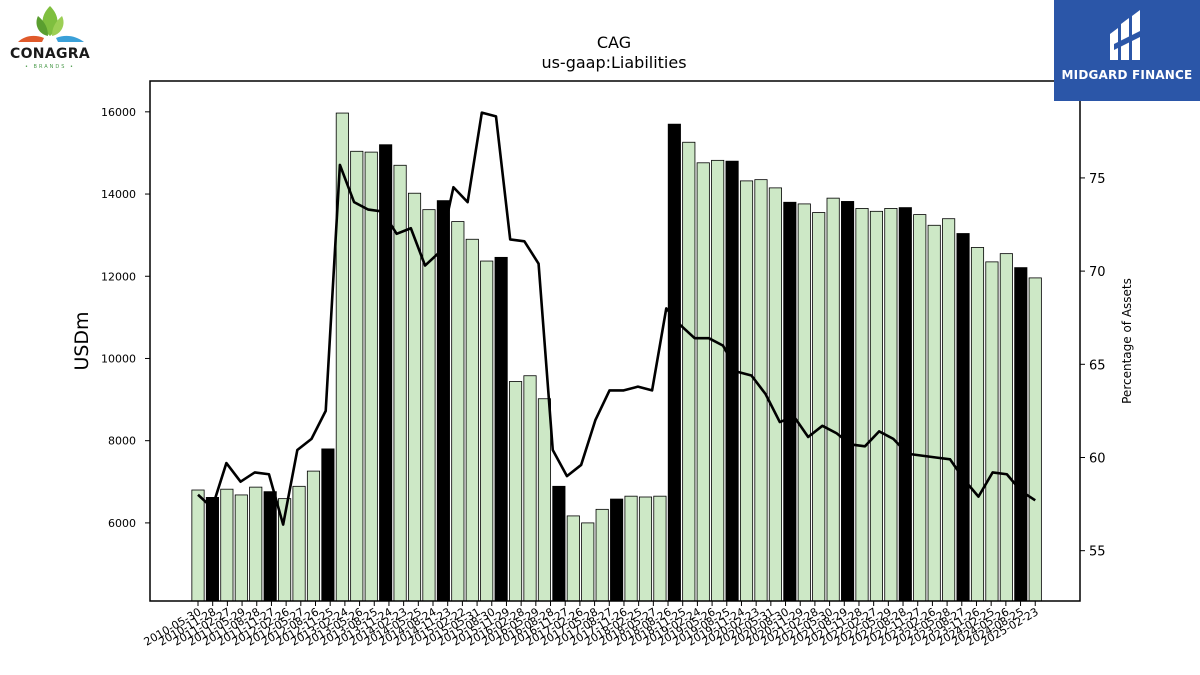  Describe the element at coordinates (118, 276) in the screenshot. I see `y-left-tick-label: 12000` at that location.